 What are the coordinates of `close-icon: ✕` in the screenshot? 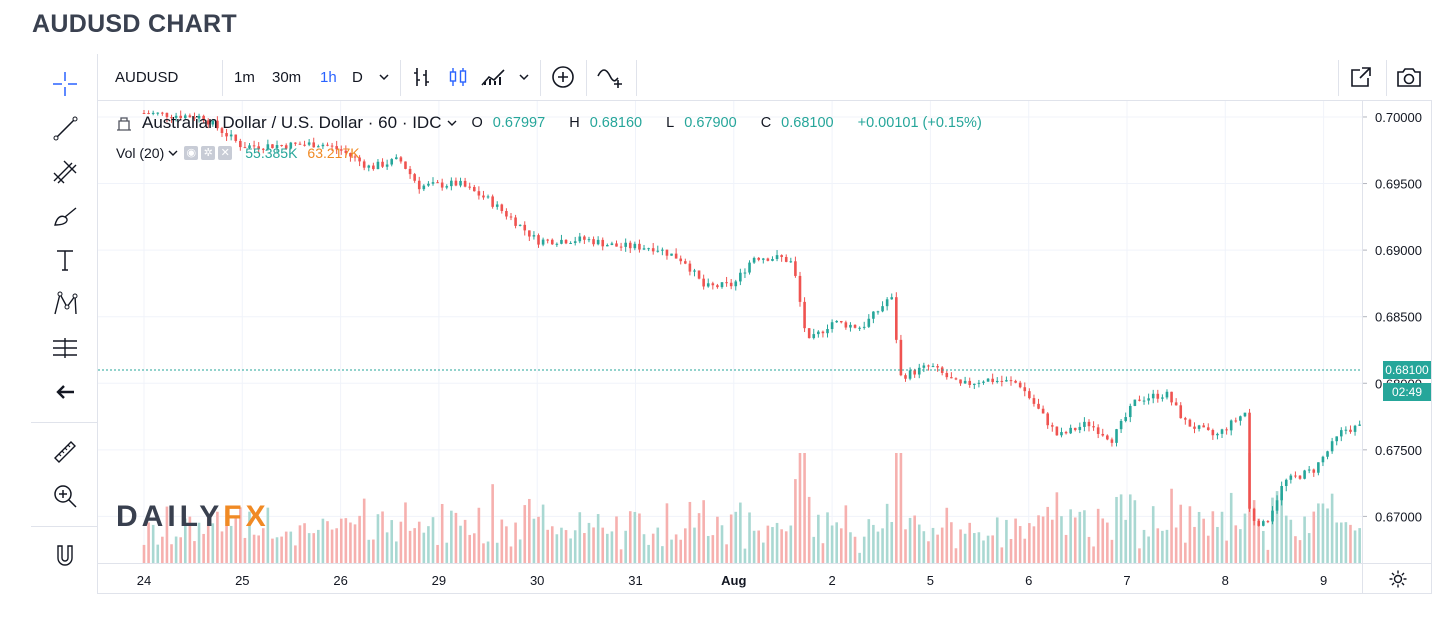 It's located at (225, 153).